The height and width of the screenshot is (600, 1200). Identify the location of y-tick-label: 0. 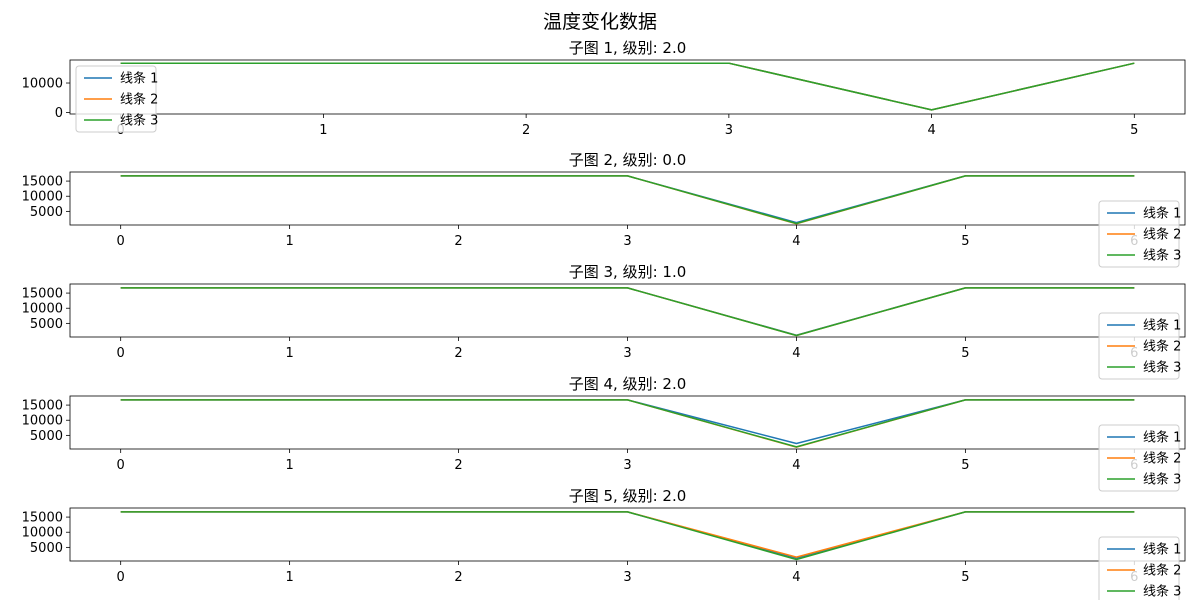
(59, 113).